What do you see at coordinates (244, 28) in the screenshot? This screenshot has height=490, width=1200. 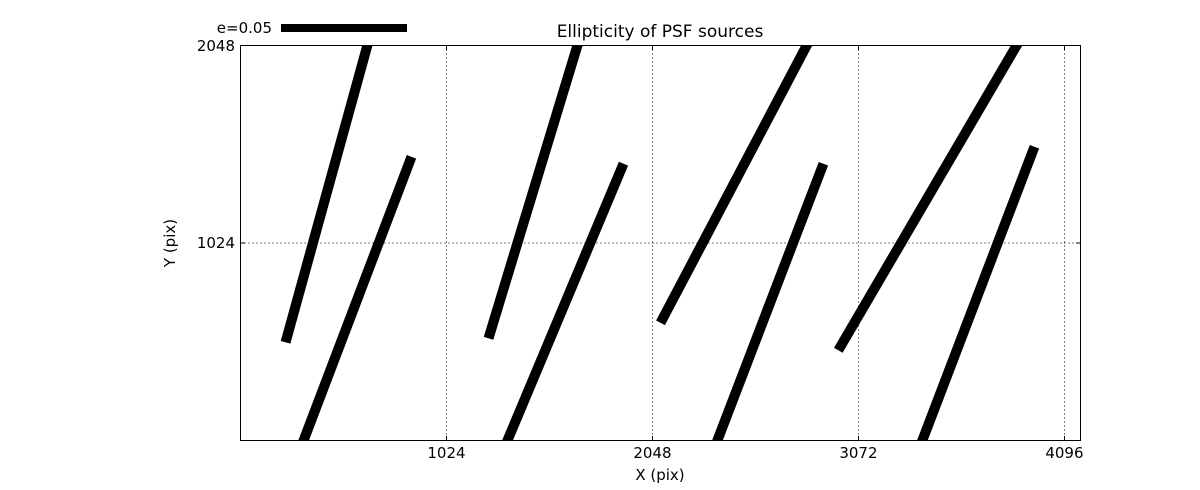 I see `legend-label: e=0.05` at bounding box center [244, 28].